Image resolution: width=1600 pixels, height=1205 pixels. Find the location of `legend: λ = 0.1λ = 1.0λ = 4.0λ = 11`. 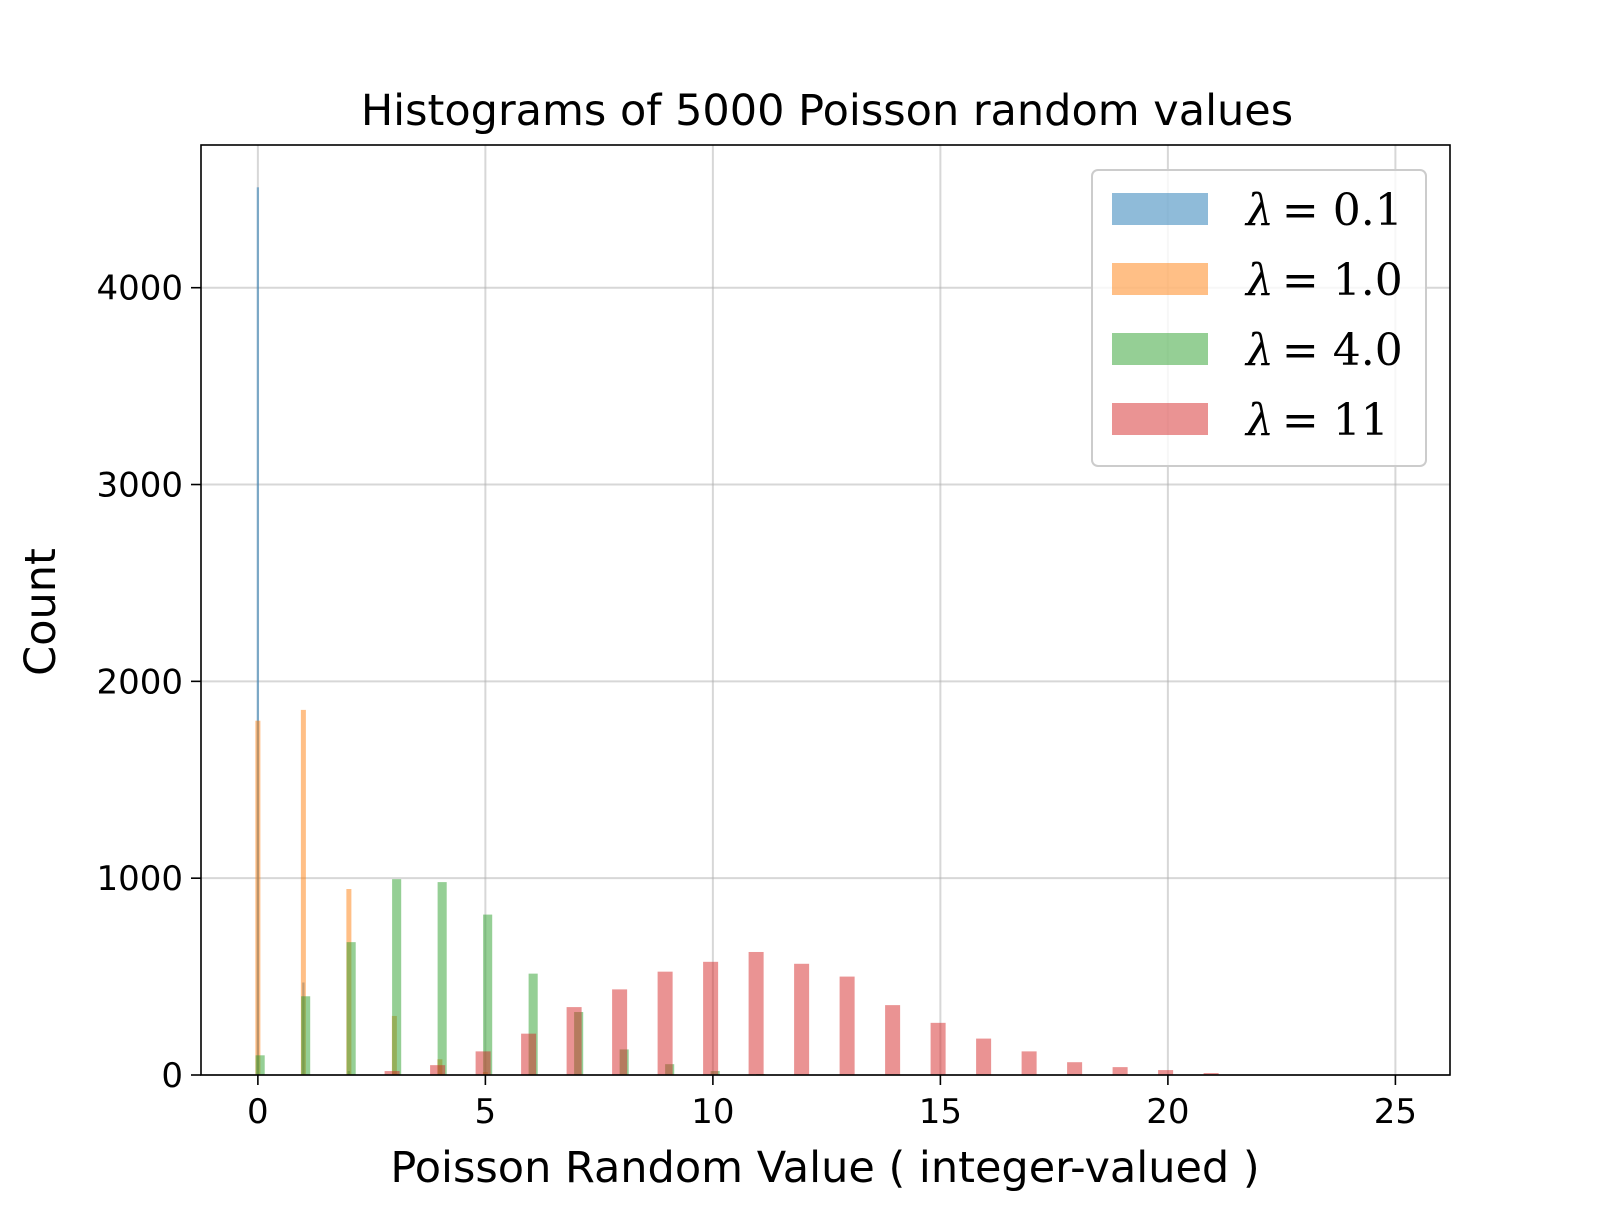

legend: λ = 0.1λ = 1.0λ = 4.0λ = 11 is located at coordinates (1259, 318).